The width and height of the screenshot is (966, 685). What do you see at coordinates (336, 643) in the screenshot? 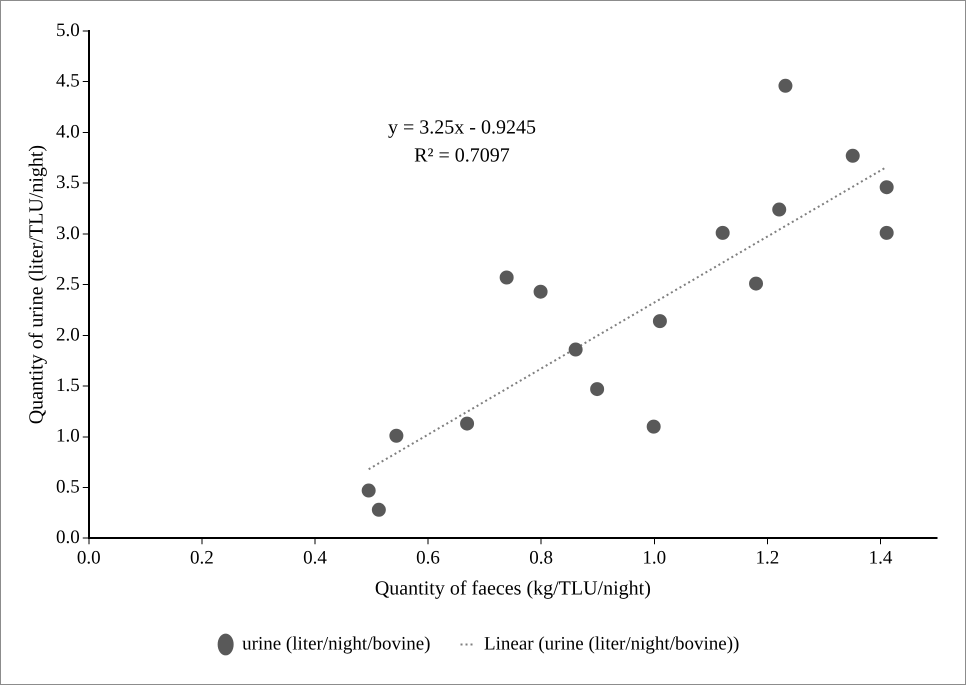
I see `legend-label: urine (liter/night/bovine)` at bounding box center [336, 643].